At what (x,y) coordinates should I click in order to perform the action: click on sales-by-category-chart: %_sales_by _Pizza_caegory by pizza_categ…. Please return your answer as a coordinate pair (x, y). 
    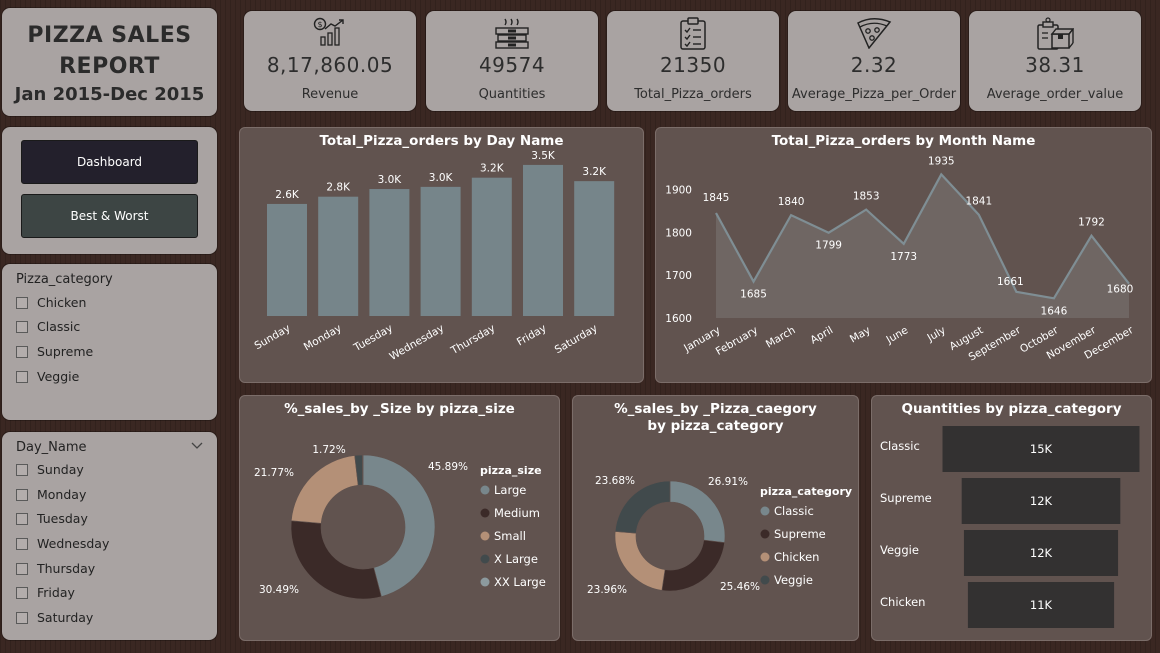
    Looking at the image, I should click on (715, 518).